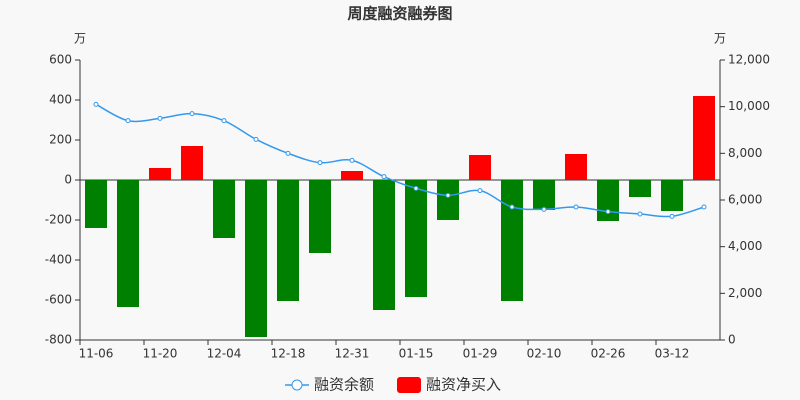 The width and height of the screenshot is (800, 400). I want to click on y2-tick-label: 10,000, so click(749, 106).